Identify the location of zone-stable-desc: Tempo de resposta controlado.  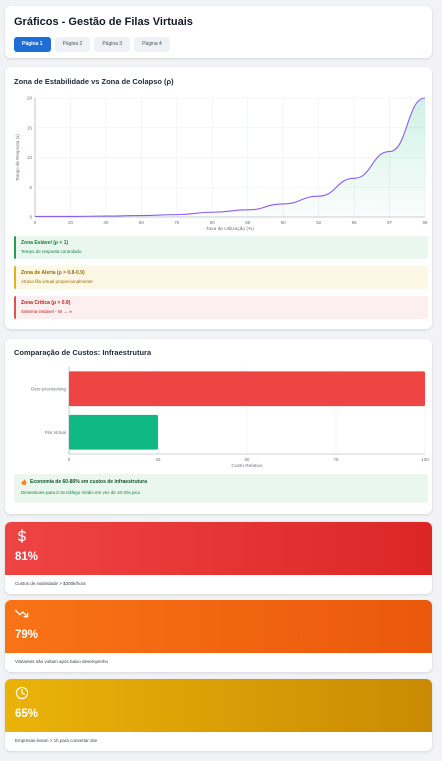
(51, 251).